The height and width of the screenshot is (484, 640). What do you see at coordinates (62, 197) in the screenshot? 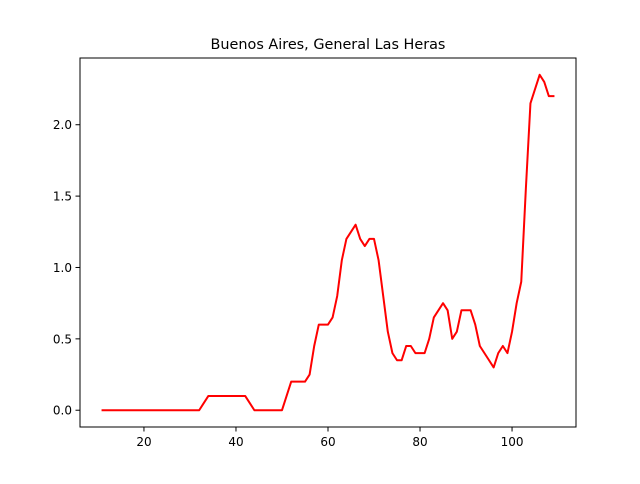
I see `y-tick-label: 1.5` at bounding box center [62, 197].